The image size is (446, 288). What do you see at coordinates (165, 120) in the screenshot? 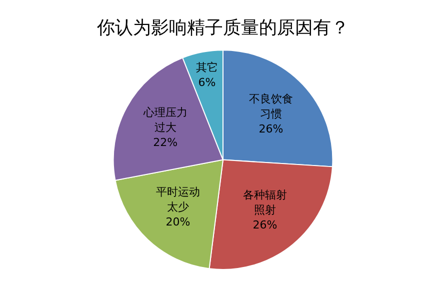
I see `slice-label: 心理压力过大` at bounding box center [165, 120].